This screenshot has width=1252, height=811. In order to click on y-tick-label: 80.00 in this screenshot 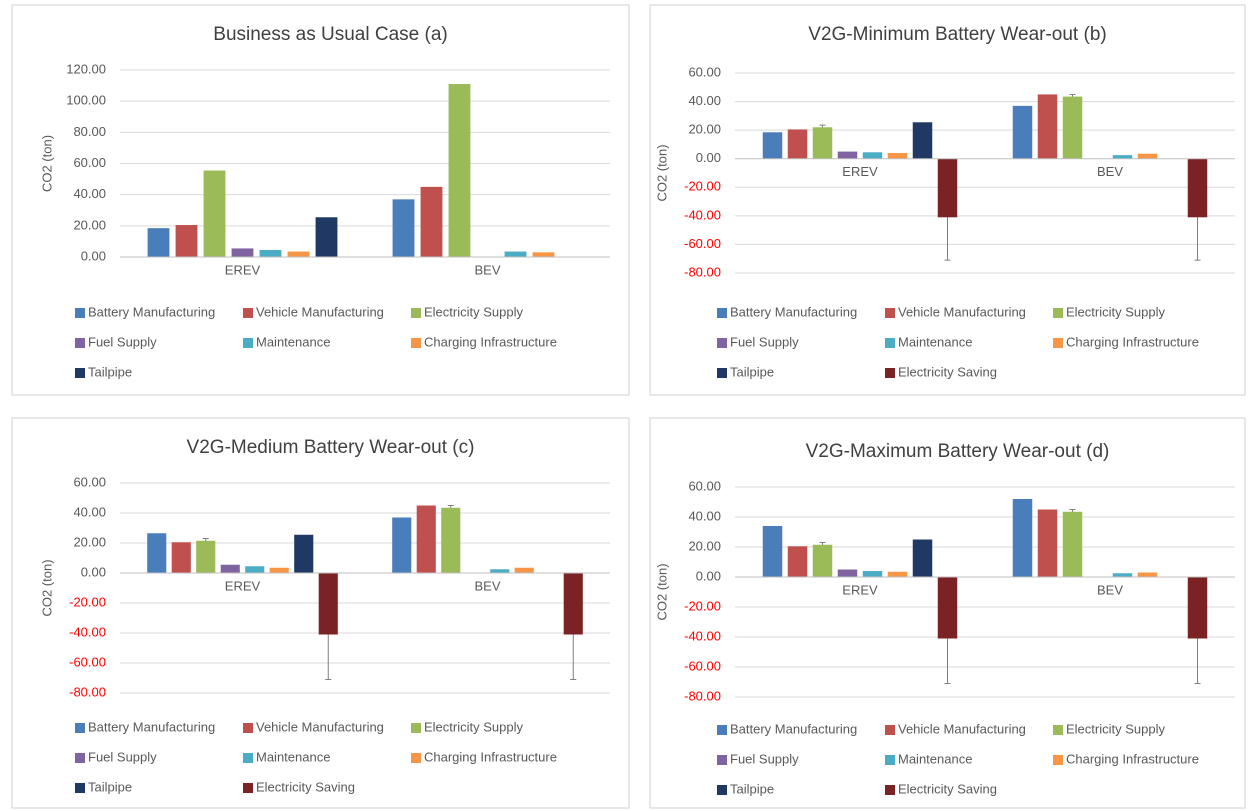, I will do `click(89, 131)`.